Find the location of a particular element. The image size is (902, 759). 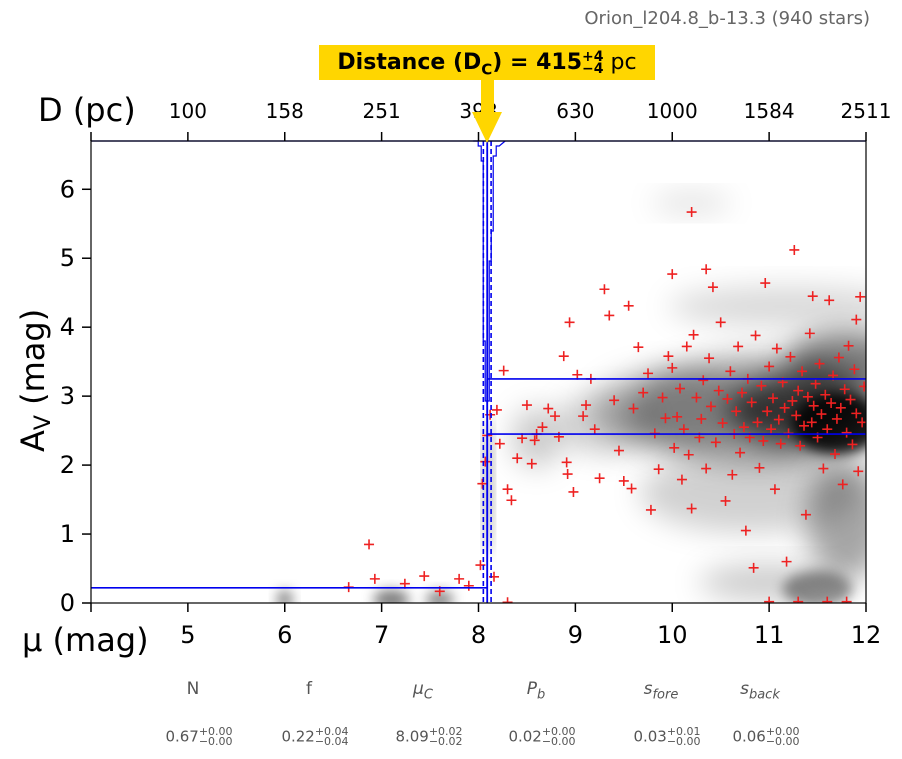

param-label: Pb is located at coordinates (536, 691).